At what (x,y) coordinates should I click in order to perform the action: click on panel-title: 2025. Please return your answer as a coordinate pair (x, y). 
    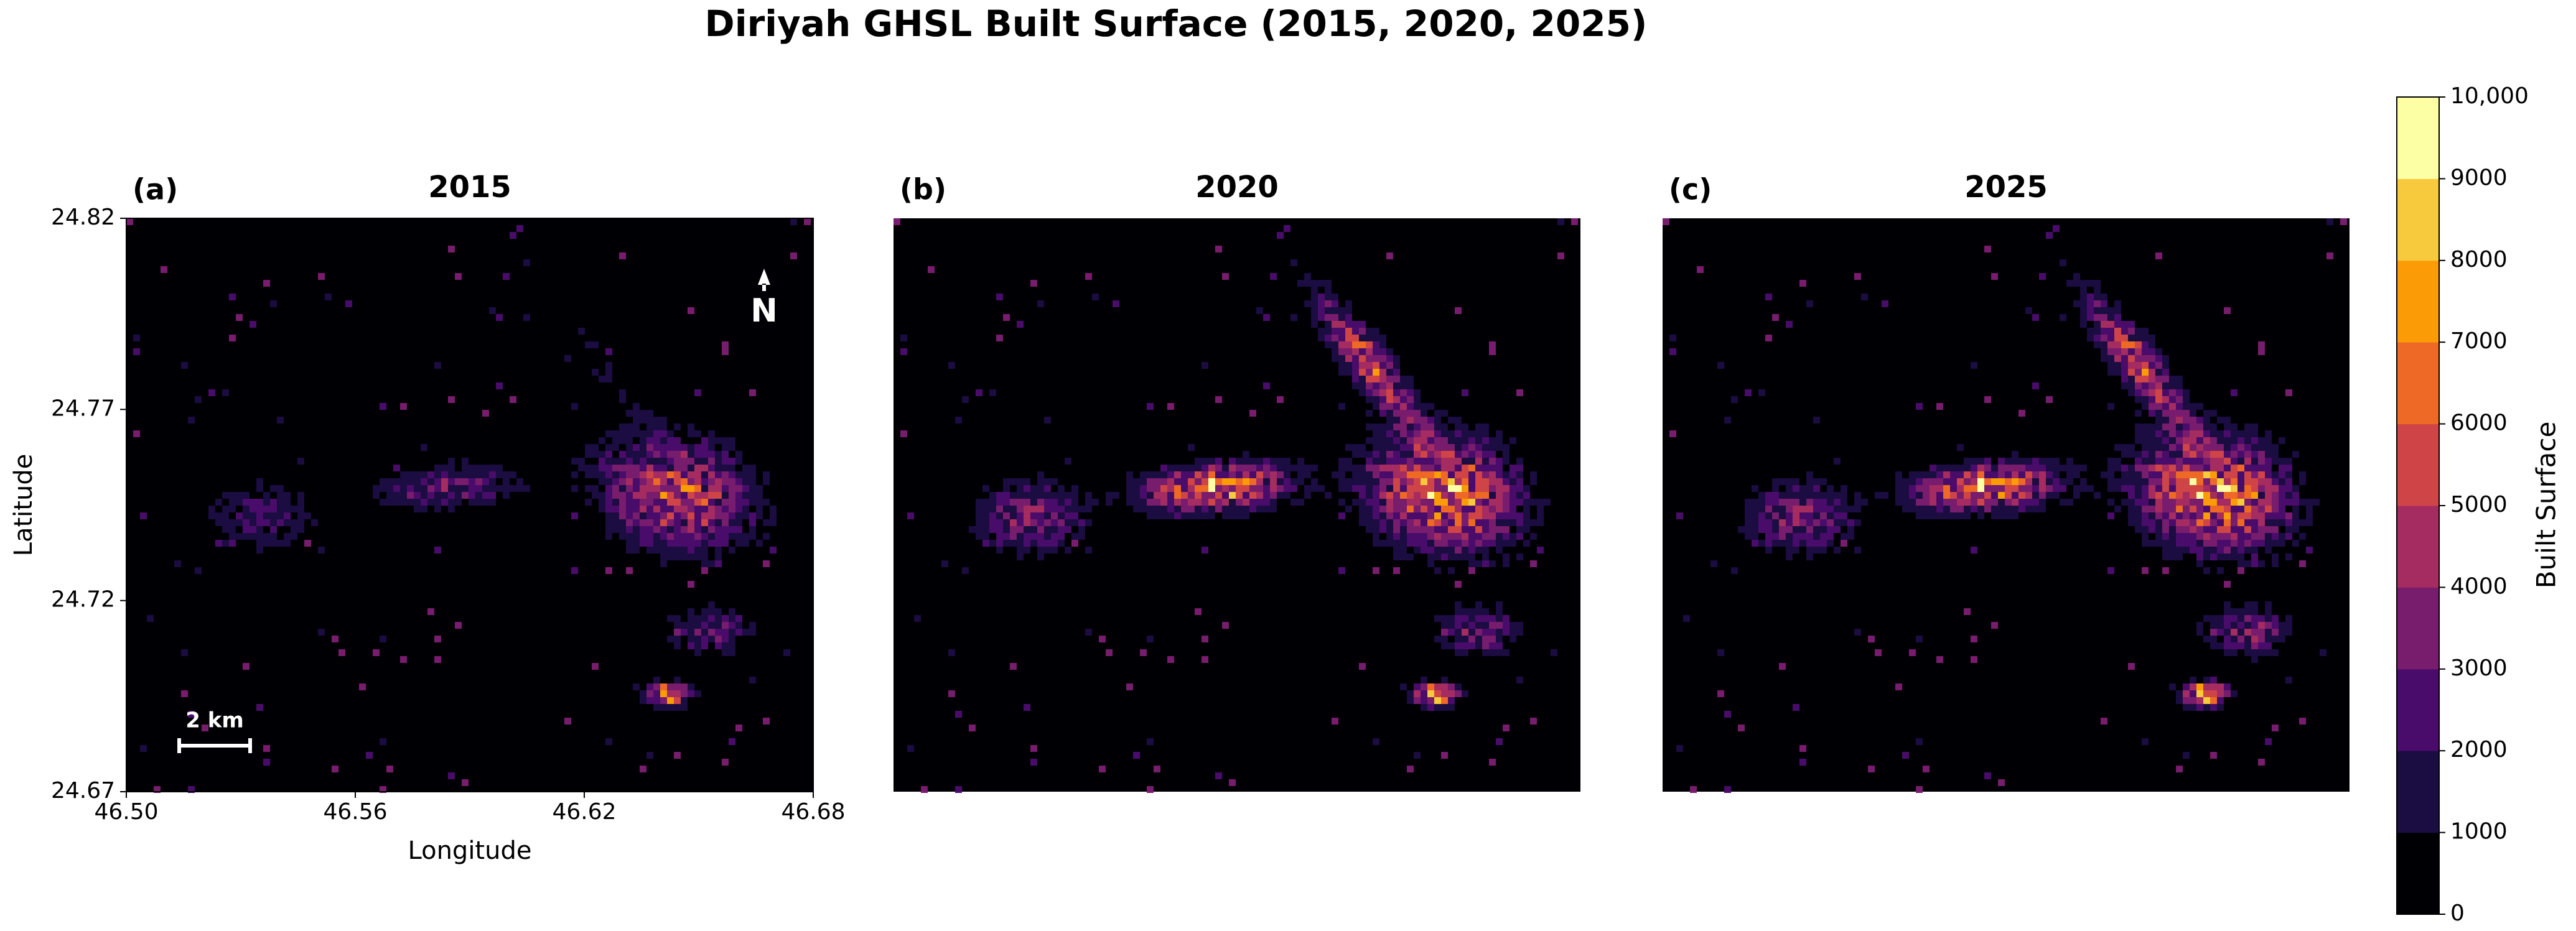
    Looking at the image, I should click on (2006, 187).